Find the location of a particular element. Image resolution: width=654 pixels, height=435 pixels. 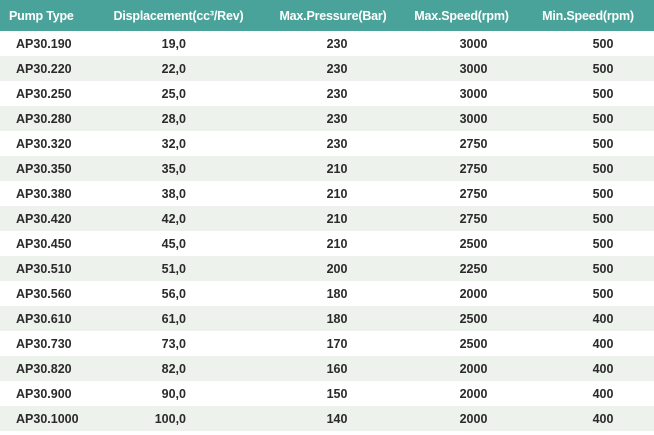

cell-displacement: 90,0 is located at coordinates (173, 393).